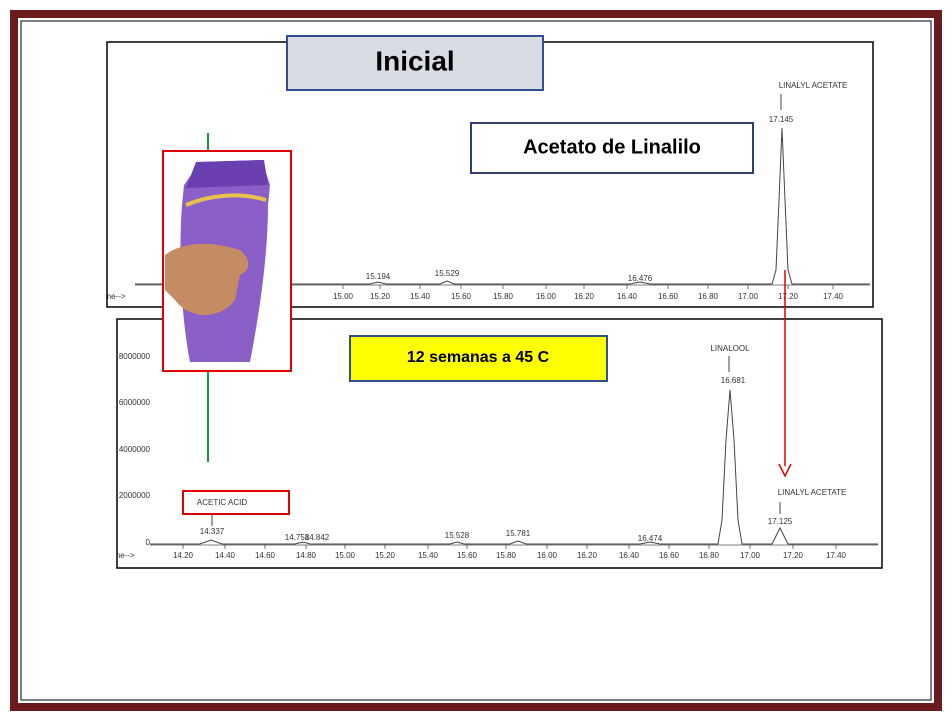  Describe the element at coordinates (781, 119) in the screenshot. I see `peak-time: 17.145` at that location.